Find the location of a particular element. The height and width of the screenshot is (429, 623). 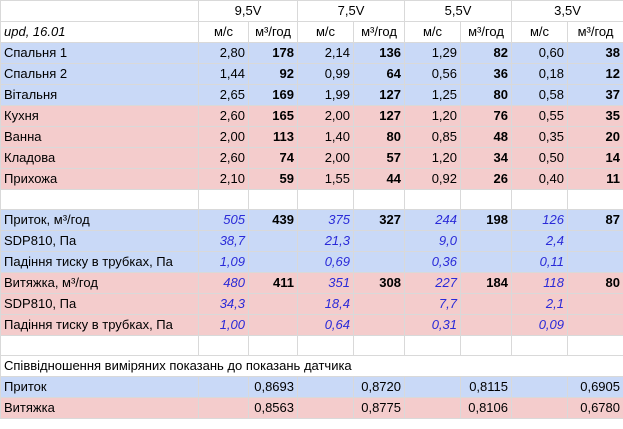

flow-cell: 26 is located at coordinates (486, 179).